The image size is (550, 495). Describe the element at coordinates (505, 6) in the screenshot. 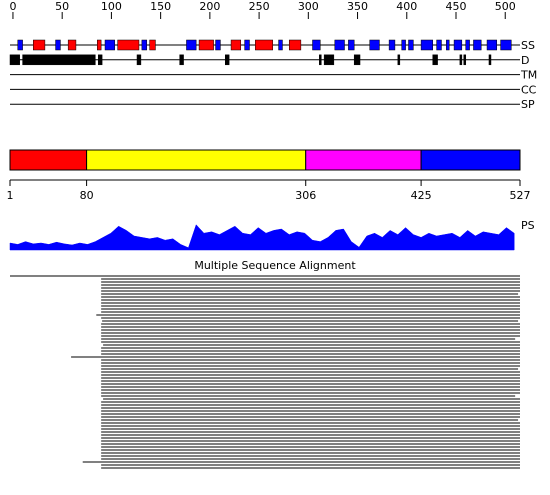

I see `ruler-label: 500` at that location.